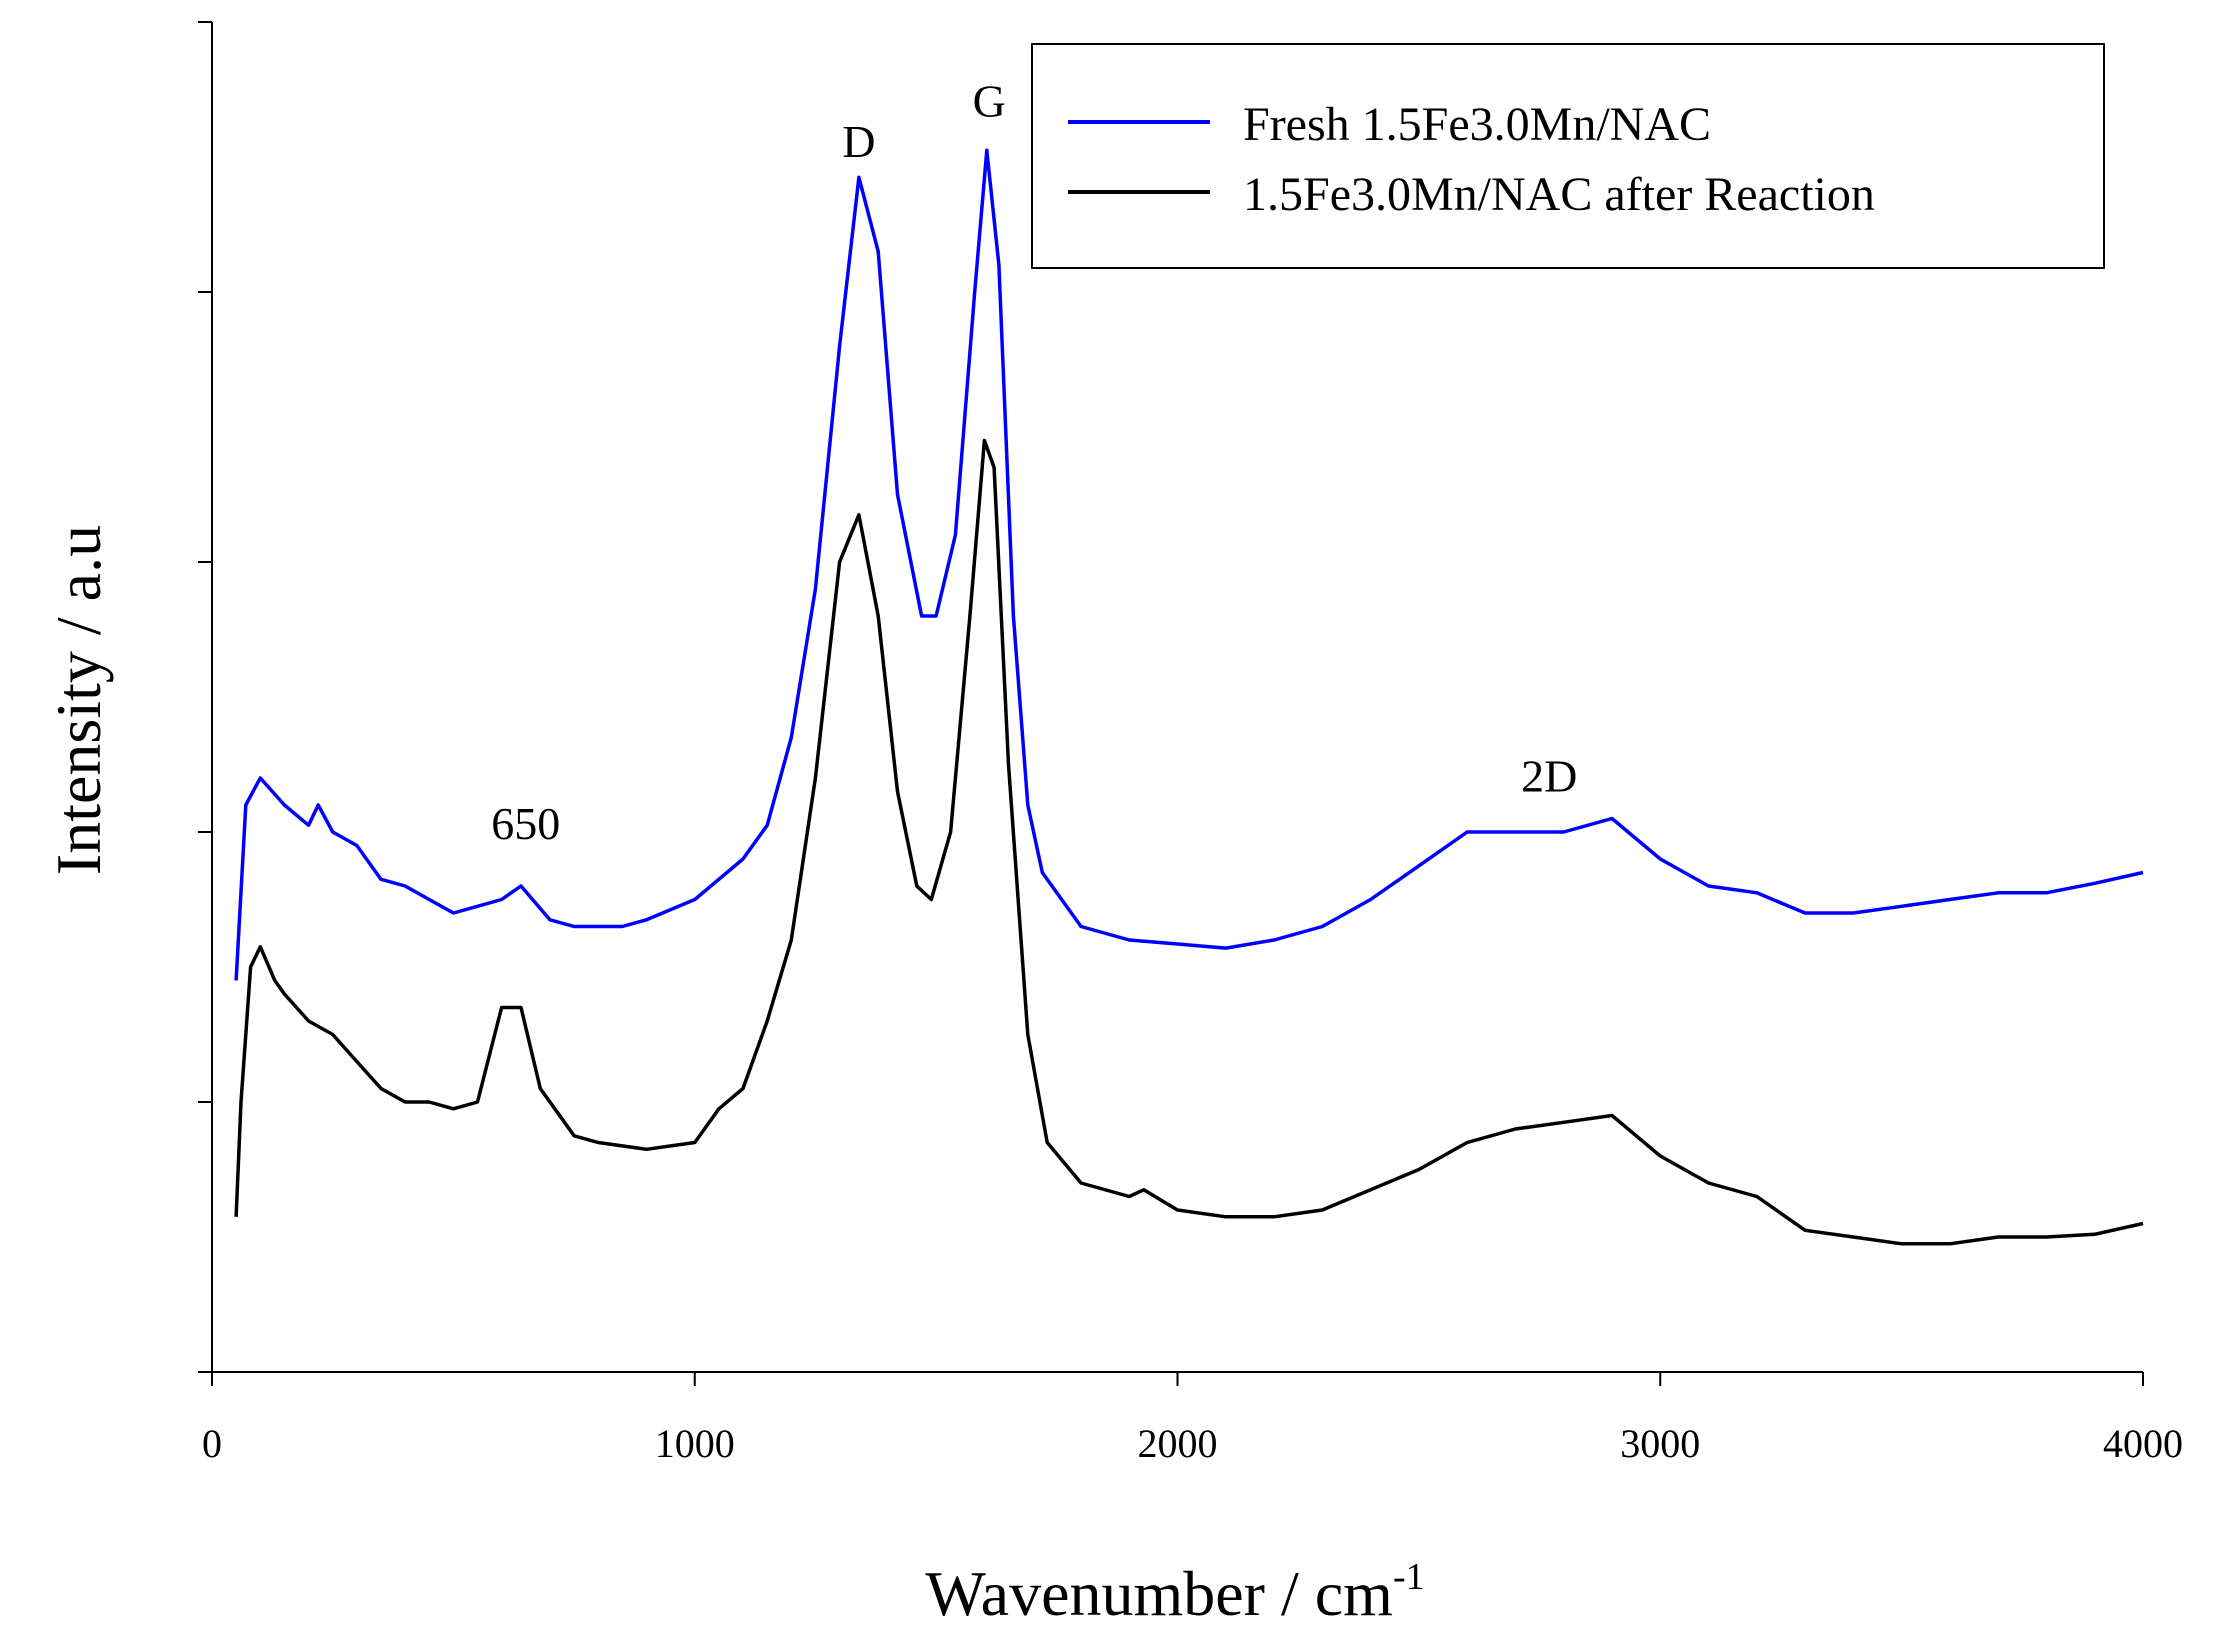  Describe the element at coordinates (1559, 194) in the screenshot. I see `legend-label-after-reaction: 1.5Fe3.0Mn/NAC after Reaction` at that location.